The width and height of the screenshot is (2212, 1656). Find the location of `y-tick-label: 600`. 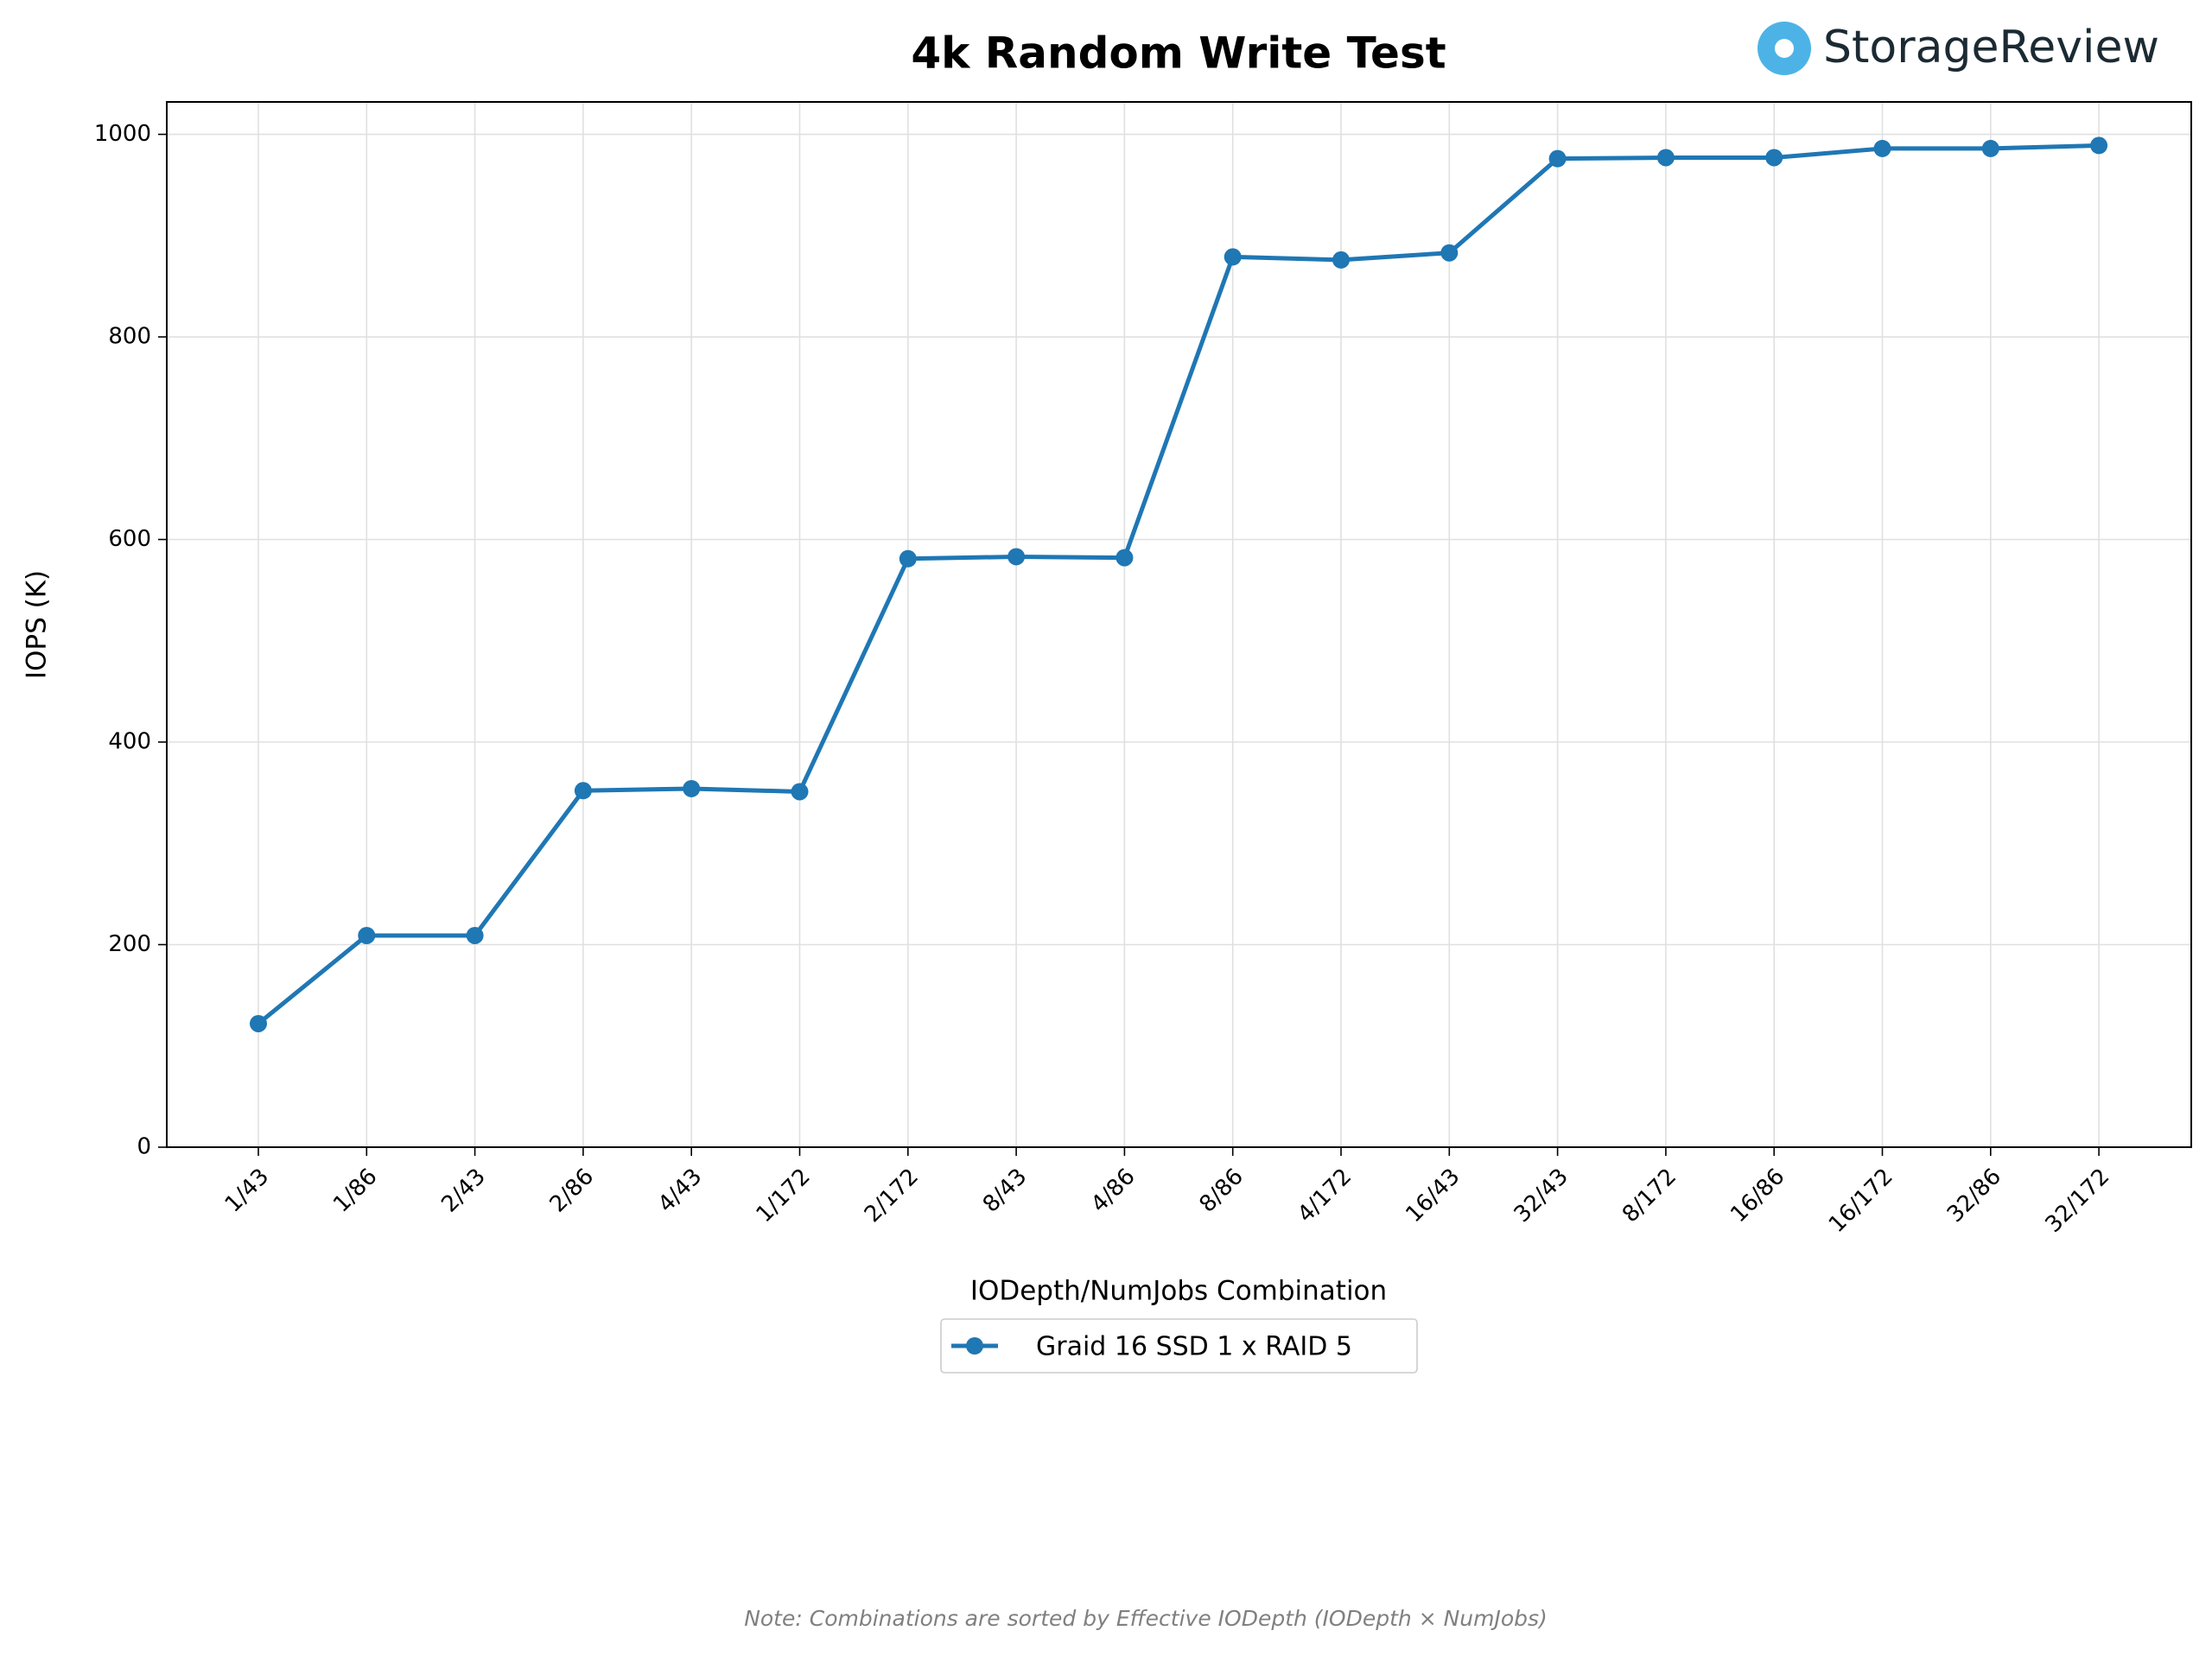

y-tick-label: 600 is located at coordinates (129, 539).